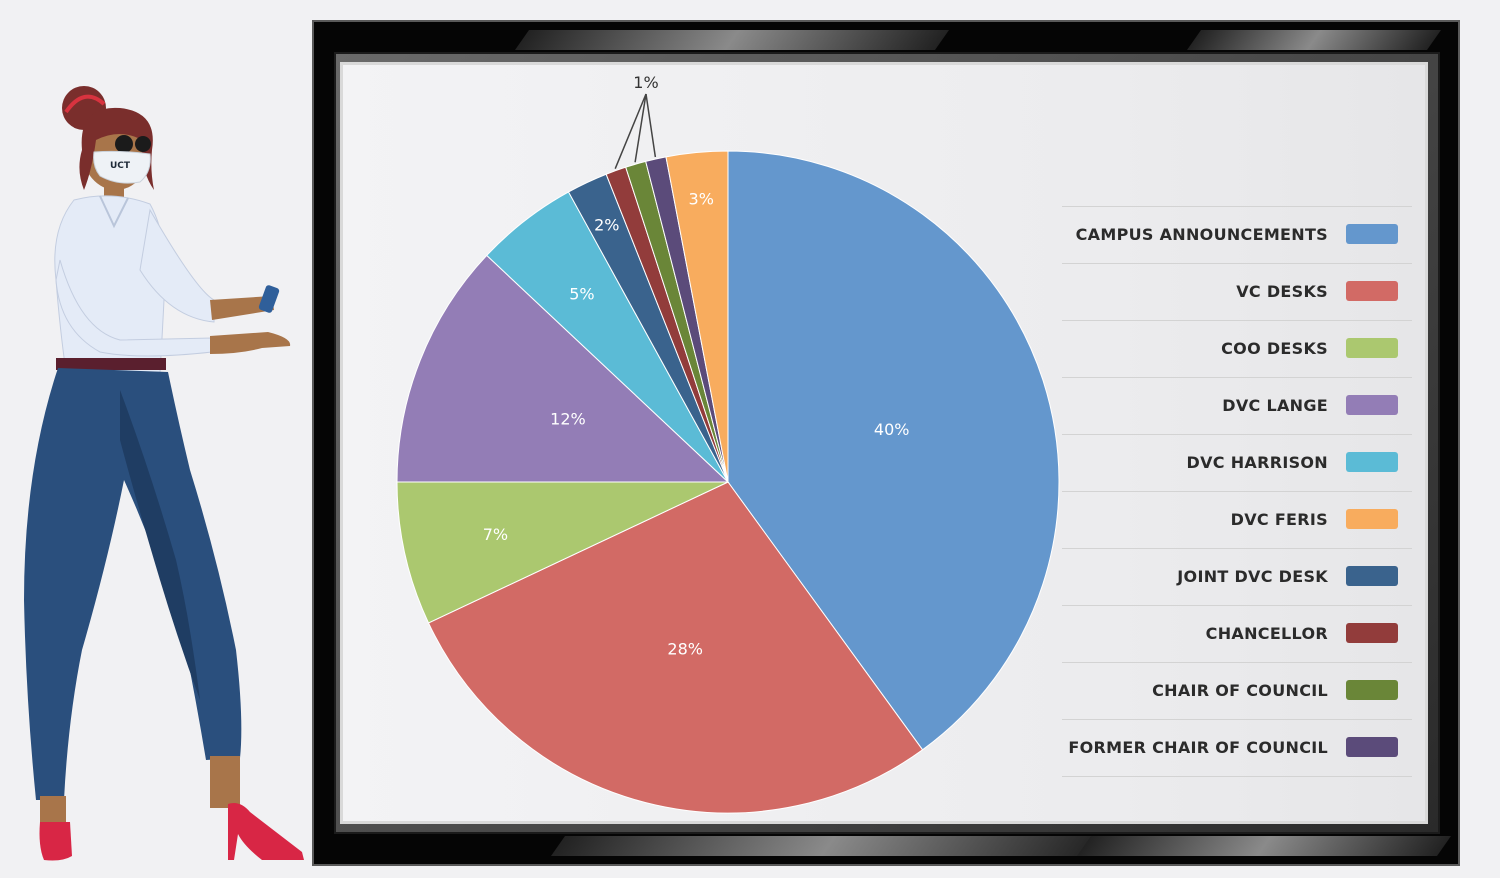 The width and height of the screenshot is (1500, 878). I want to click on shoe-right, so click(266, 831).